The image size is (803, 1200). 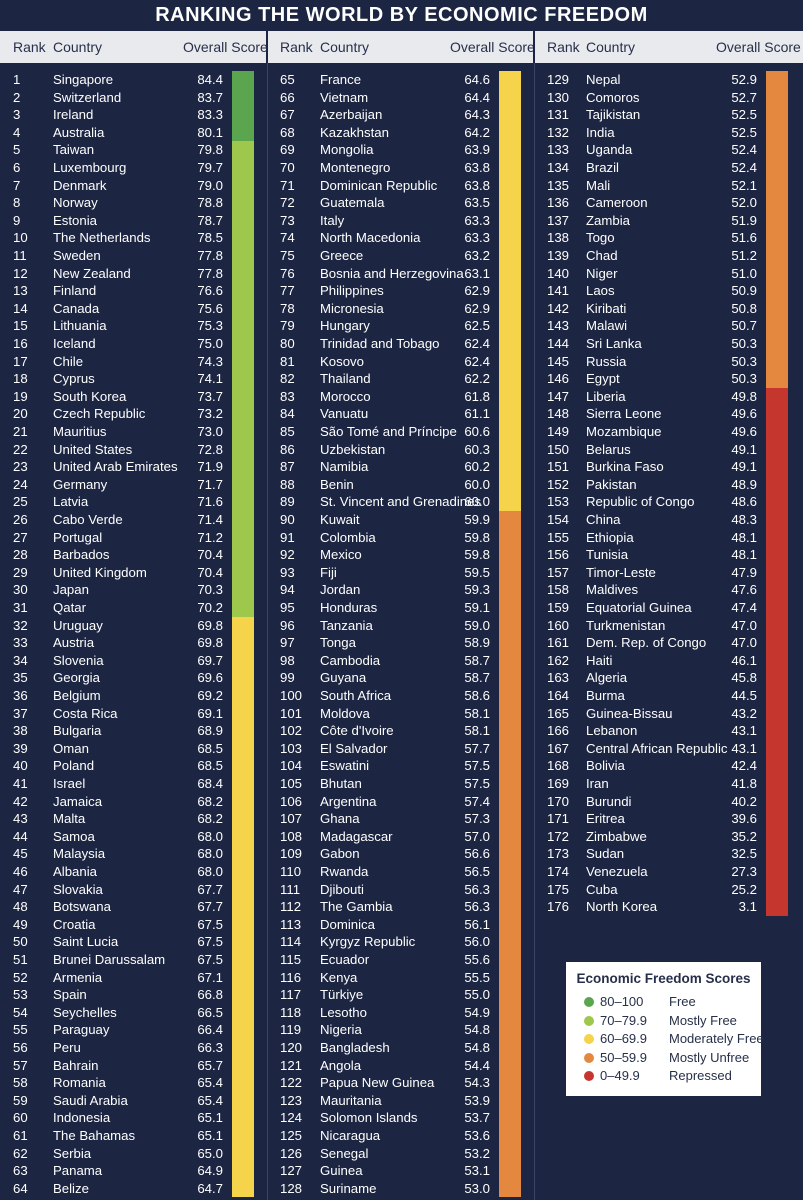 I want to click on category-bar-moderately-free, so click(x=243, y=907).